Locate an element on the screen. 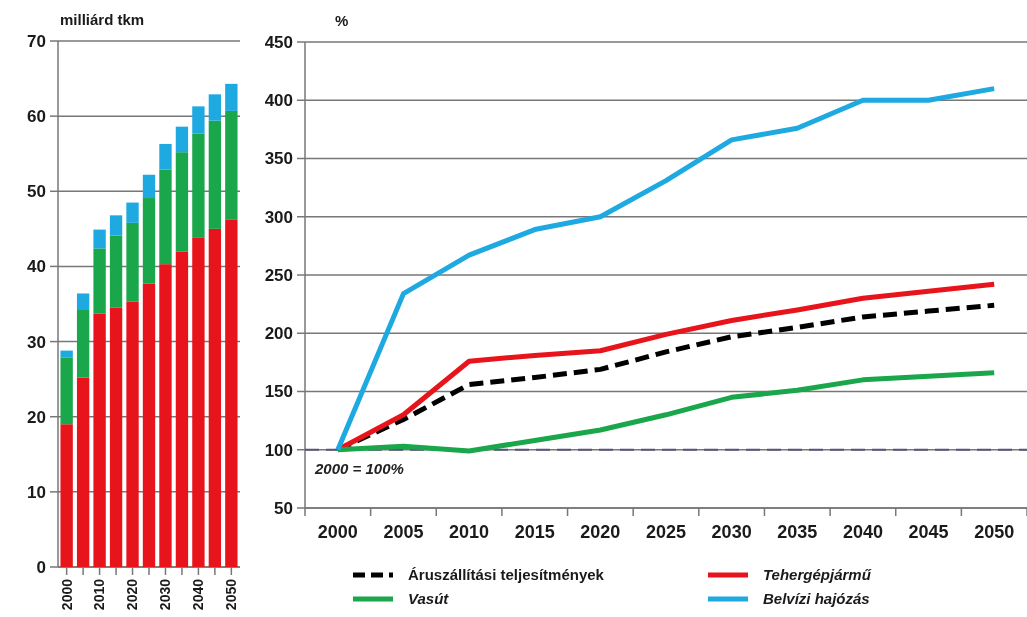 The width and height of the screenshot is (1027, 617). y-tick-label: 150 is located at coordinates (278, 392).